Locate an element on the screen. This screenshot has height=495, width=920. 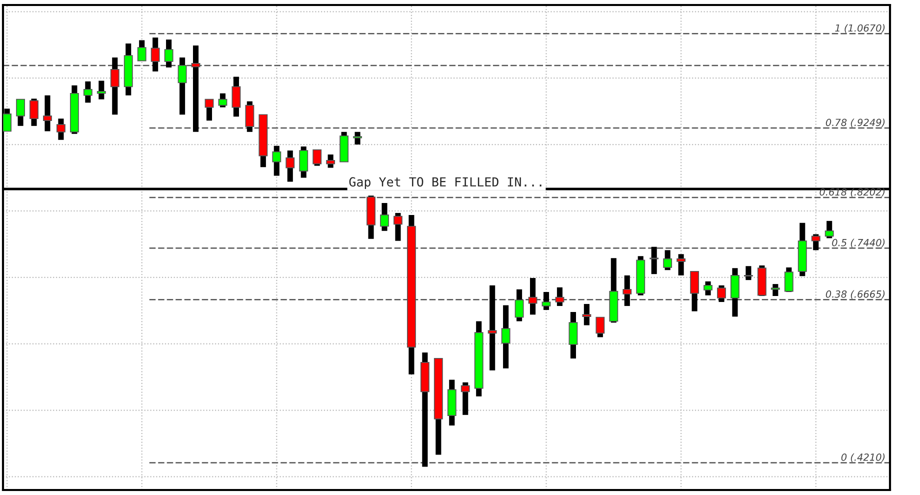
ref-line-label: 1 (1.0670) is located at coordinates (860, 28).